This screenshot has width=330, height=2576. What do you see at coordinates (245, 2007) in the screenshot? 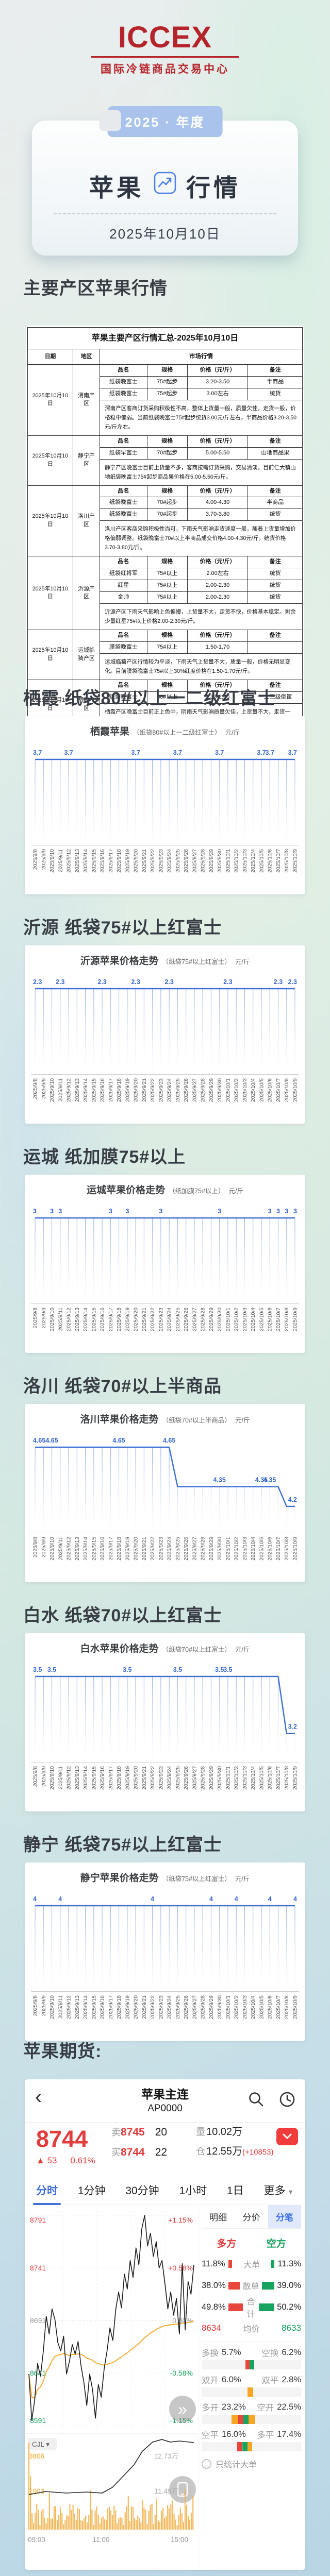
I see `svg-text: 2025/10/3` at bounding box center [245, 2007].